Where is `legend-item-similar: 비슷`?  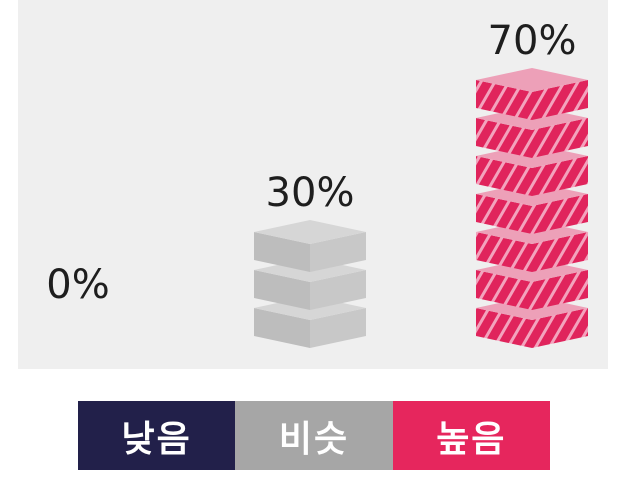 legend-item-similar: 비슷 is located at coordinates (314, 435).